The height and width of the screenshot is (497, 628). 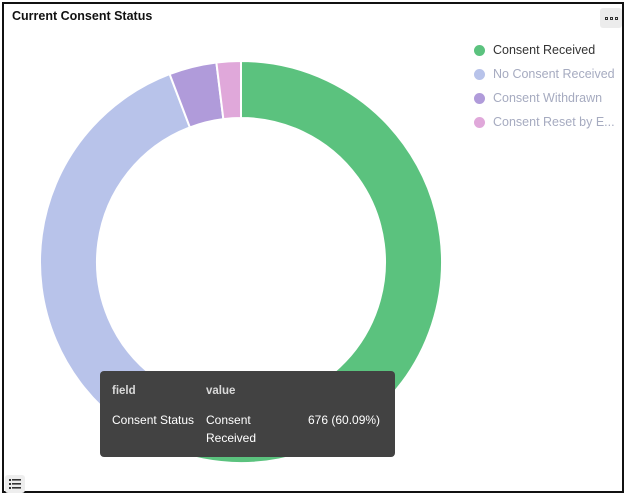 I want to click on list-icon, so click(x=15, y=484).